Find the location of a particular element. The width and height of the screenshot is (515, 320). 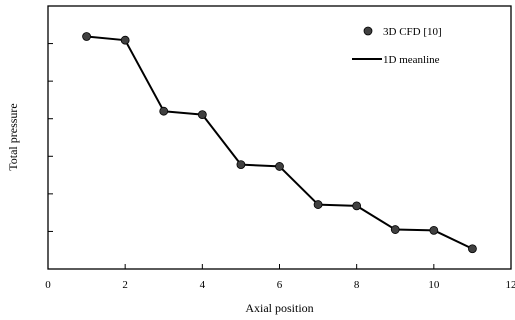

x-tick-label-10: 10 is located at coordinates (434, 285).